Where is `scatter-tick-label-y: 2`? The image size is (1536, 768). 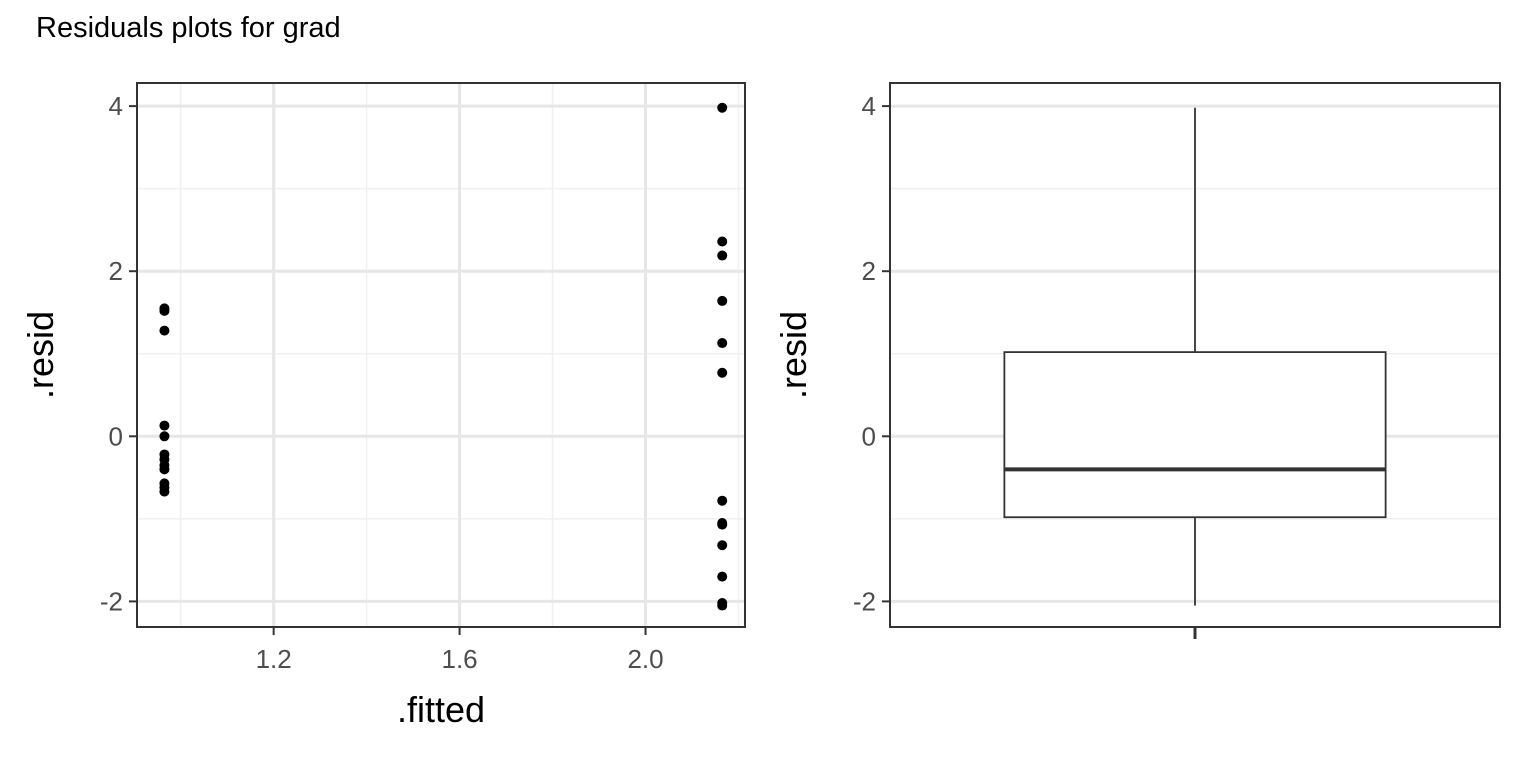
scatter-tick-label-y: 2 is located at coordinates (116, 271).